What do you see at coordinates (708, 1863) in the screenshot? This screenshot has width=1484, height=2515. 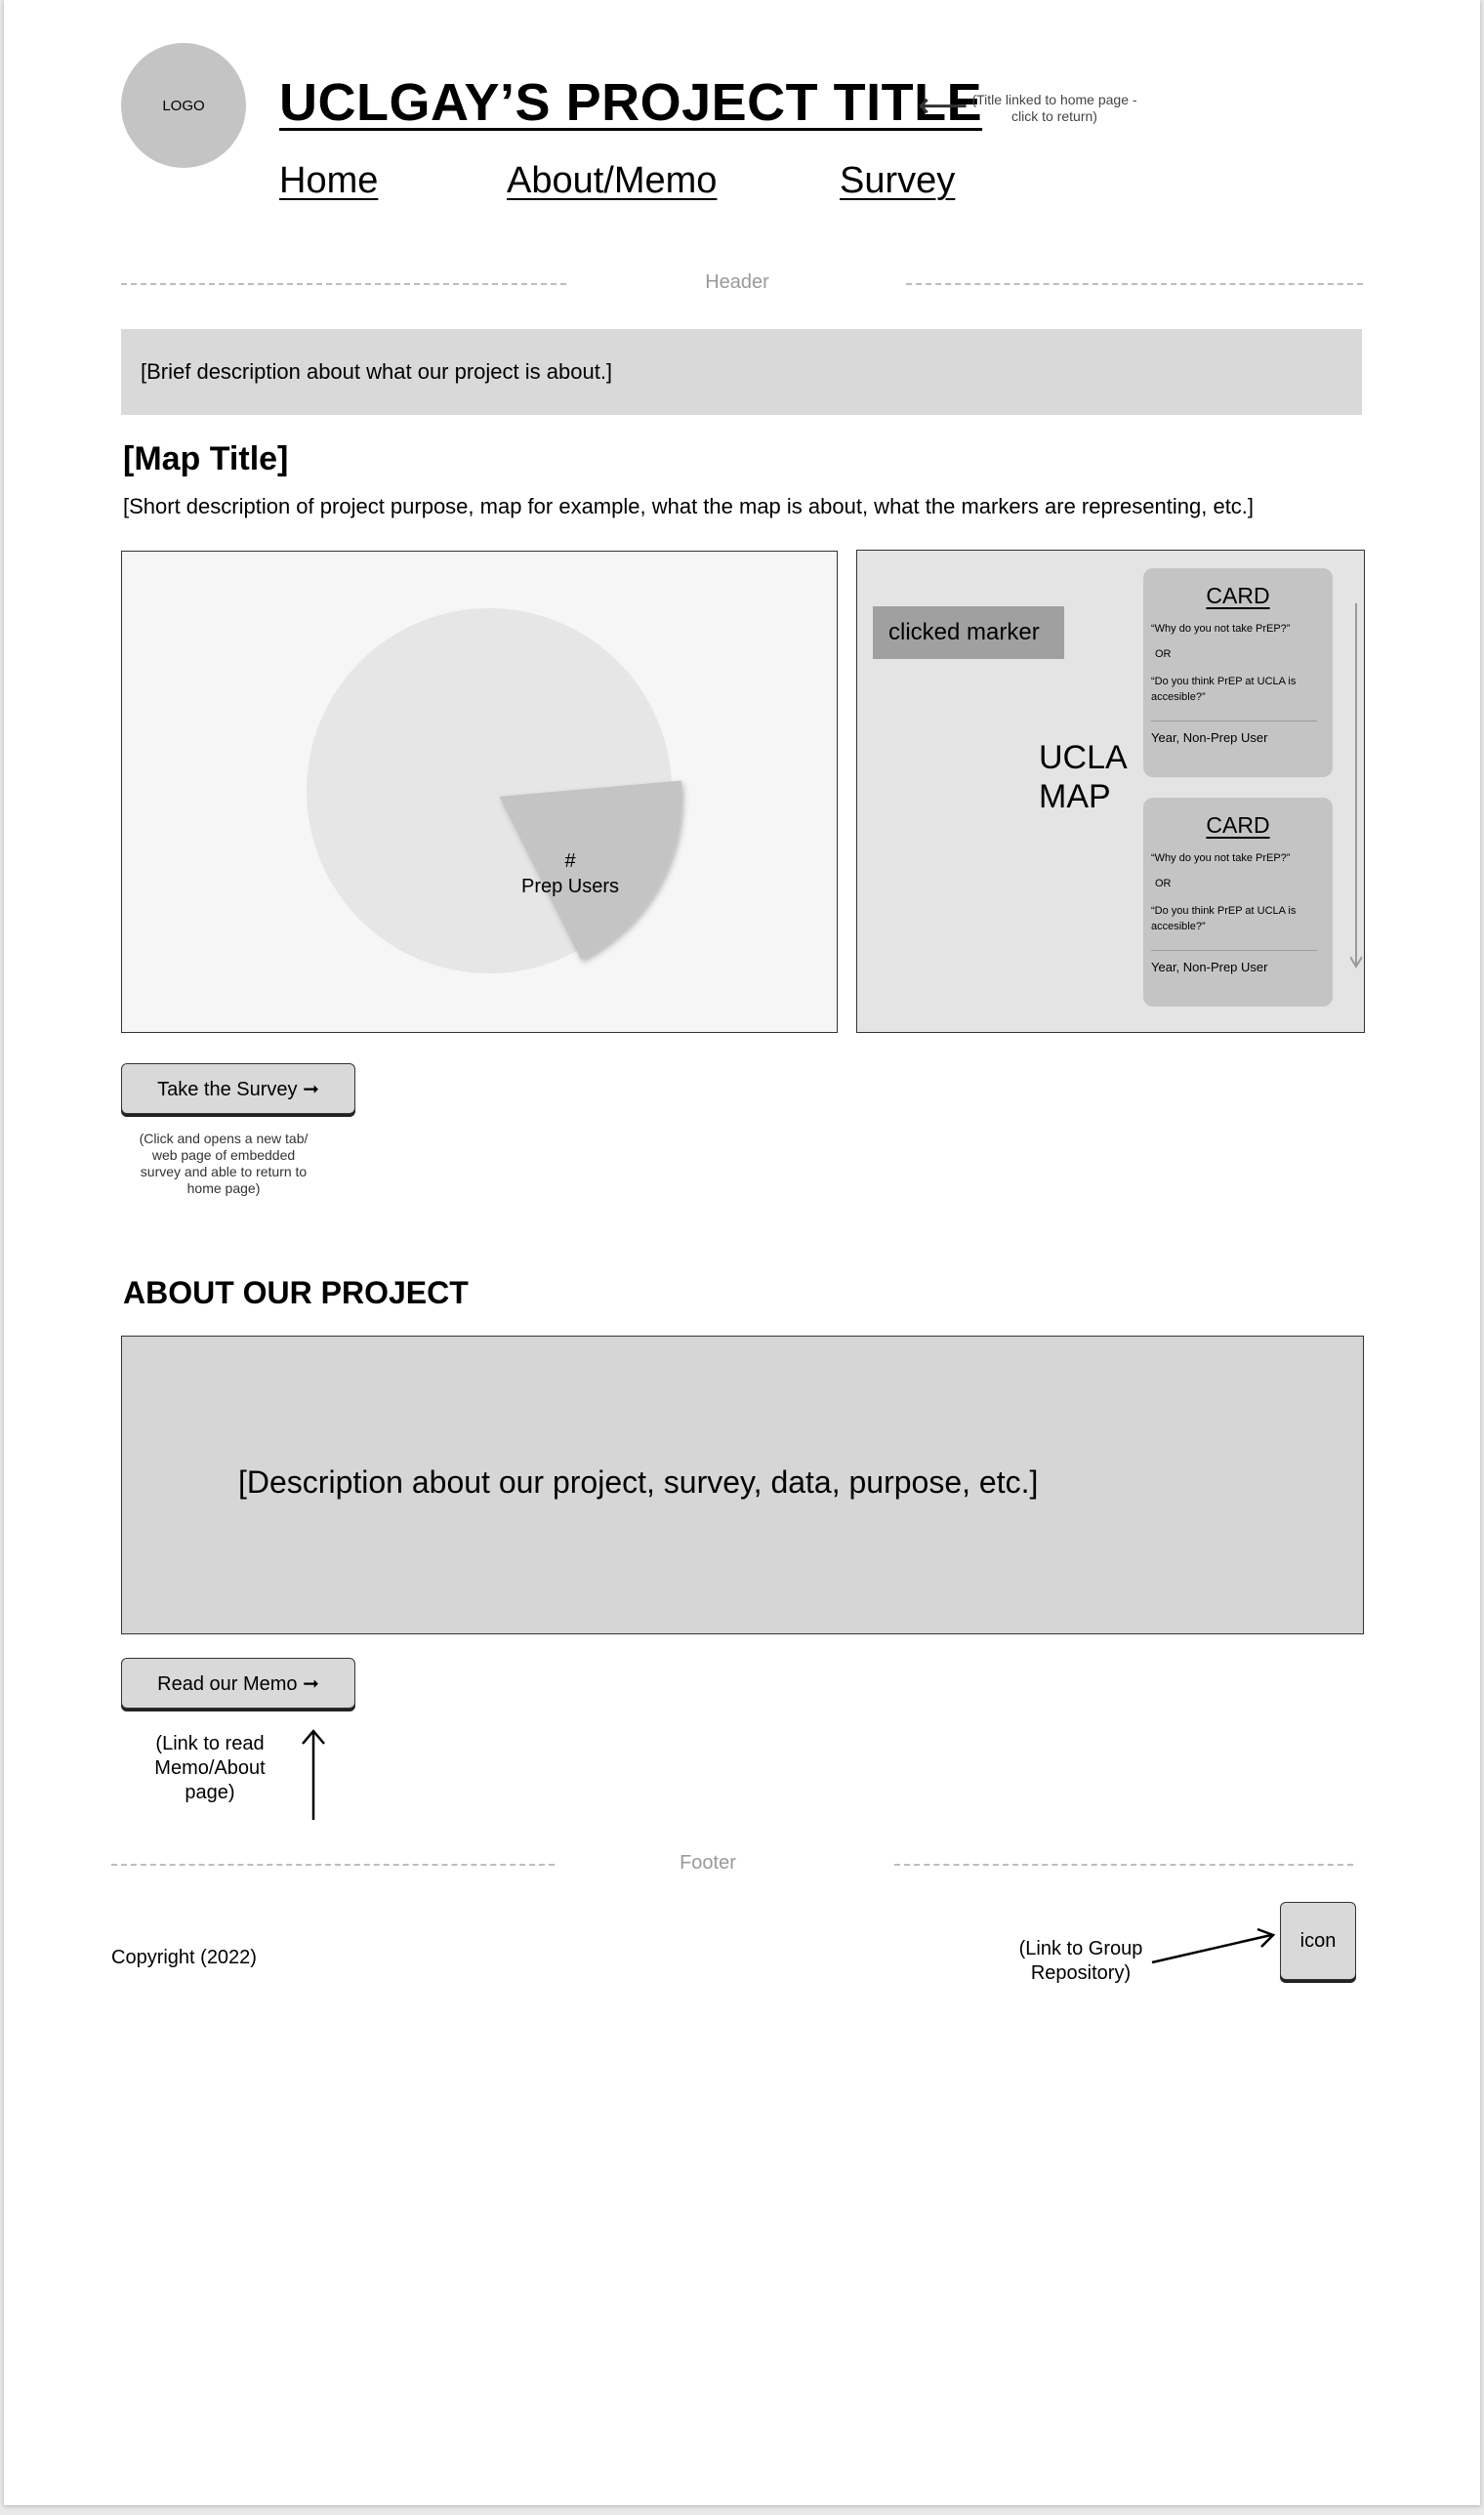 I see `footer-divider-label: Footer` at bounding box center [708, 1863].